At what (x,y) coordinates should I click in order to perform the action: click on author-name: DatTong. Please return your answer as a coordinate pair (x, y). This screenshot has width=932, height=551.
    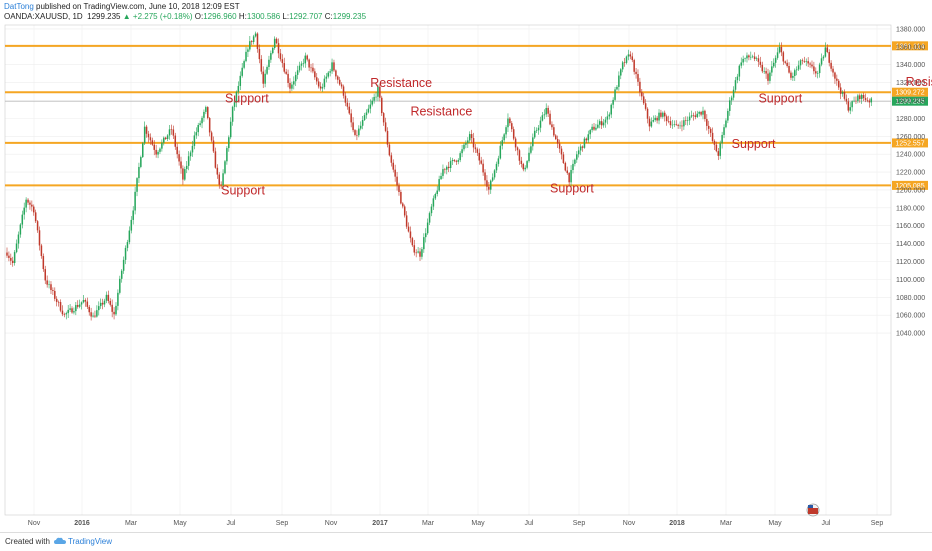
    Looking at the image, I should click on (19, 6).